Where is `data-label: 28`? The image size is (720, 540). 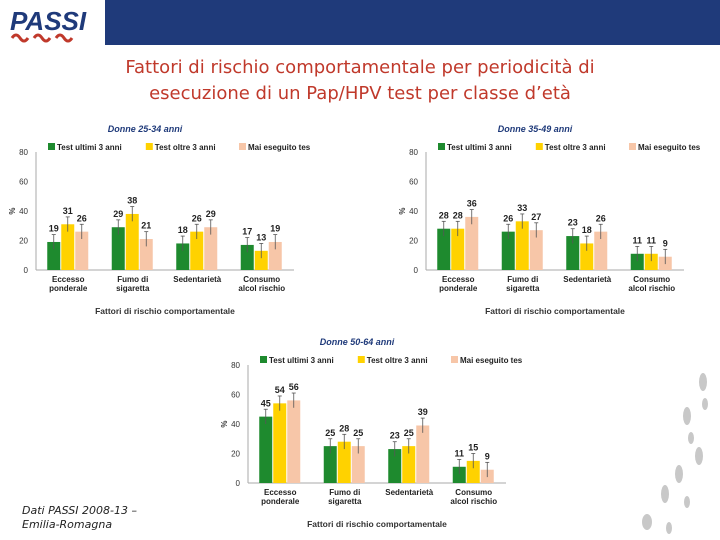
data-label: 28 is located at coordinates (458, 215).